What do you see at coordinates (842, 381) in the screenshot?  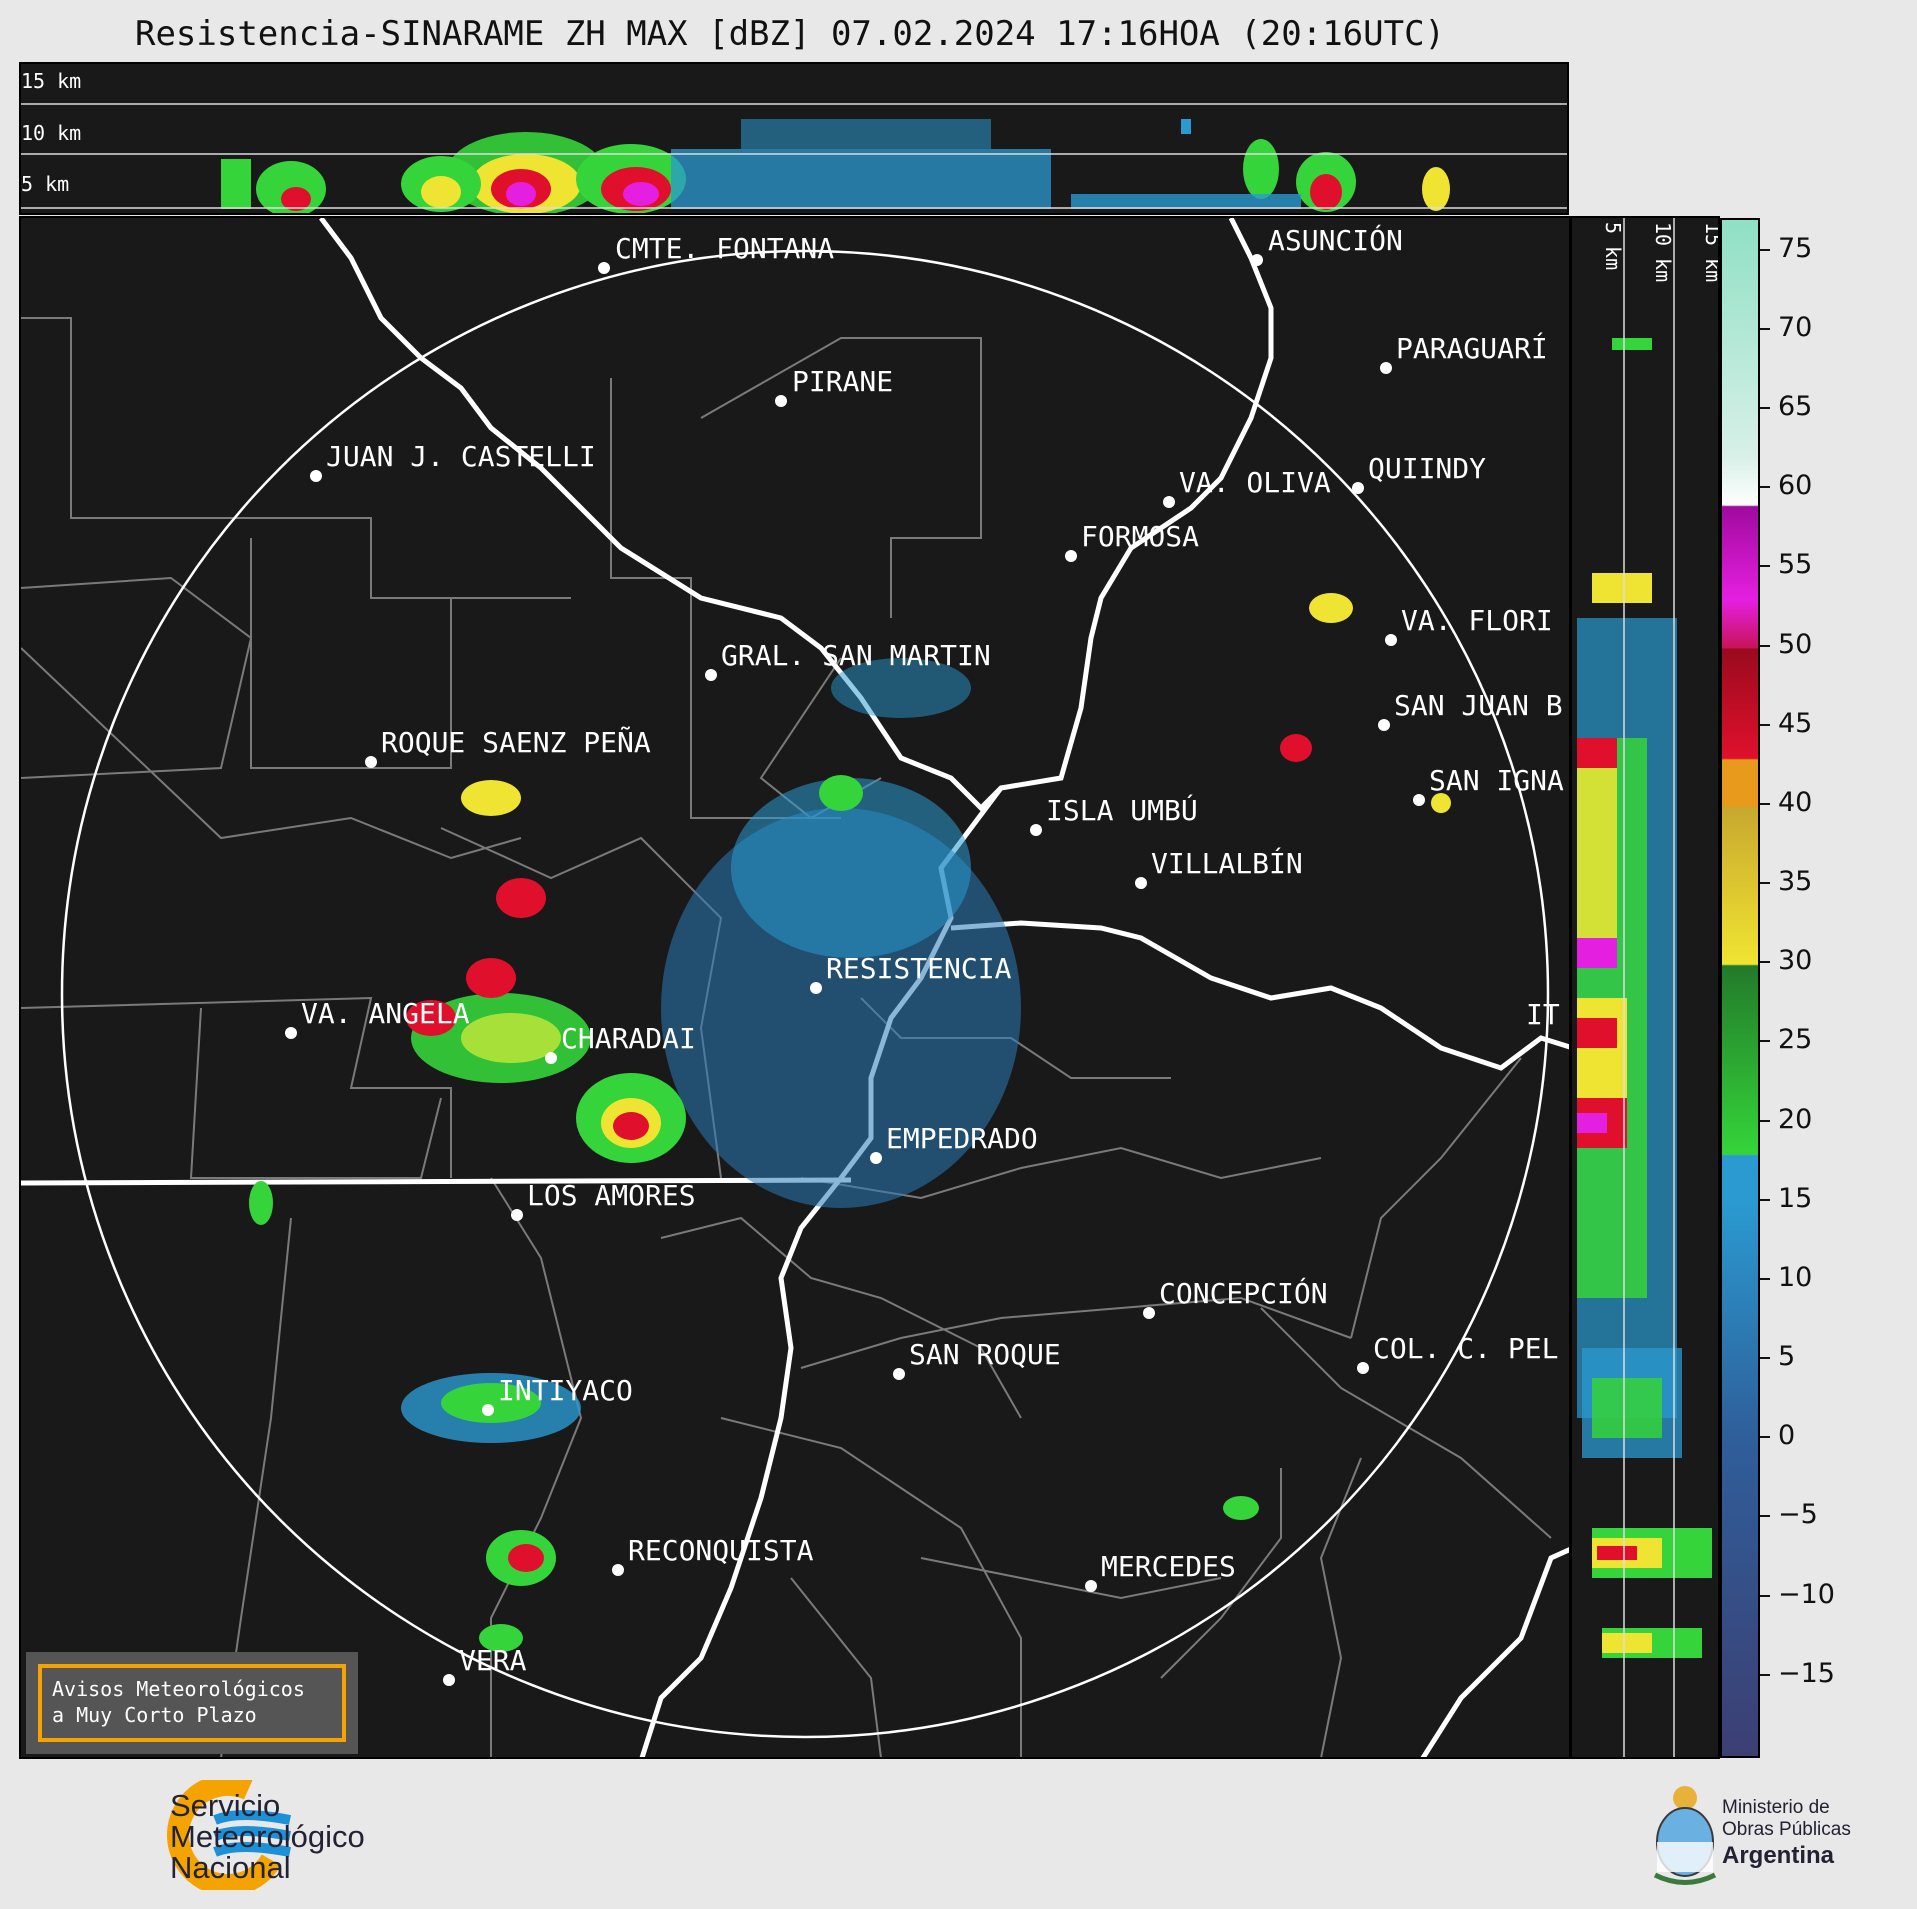 I see `city-label: PIRANE` at bounding box center [842, 381].